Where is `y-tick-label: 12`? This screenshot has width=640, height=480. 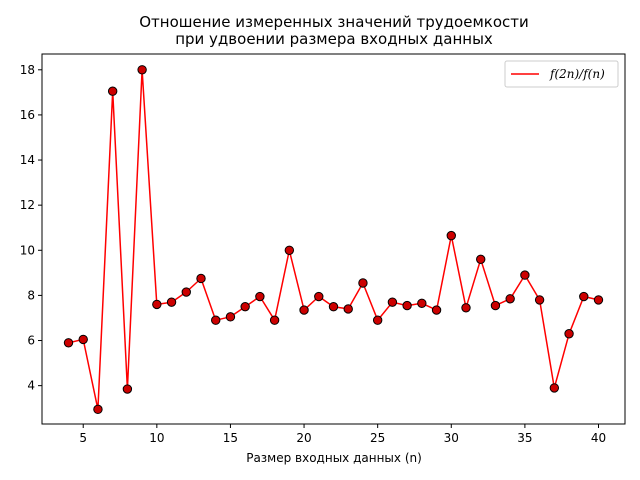
y-tick-label: 12 is located at coordinates (27, 205).